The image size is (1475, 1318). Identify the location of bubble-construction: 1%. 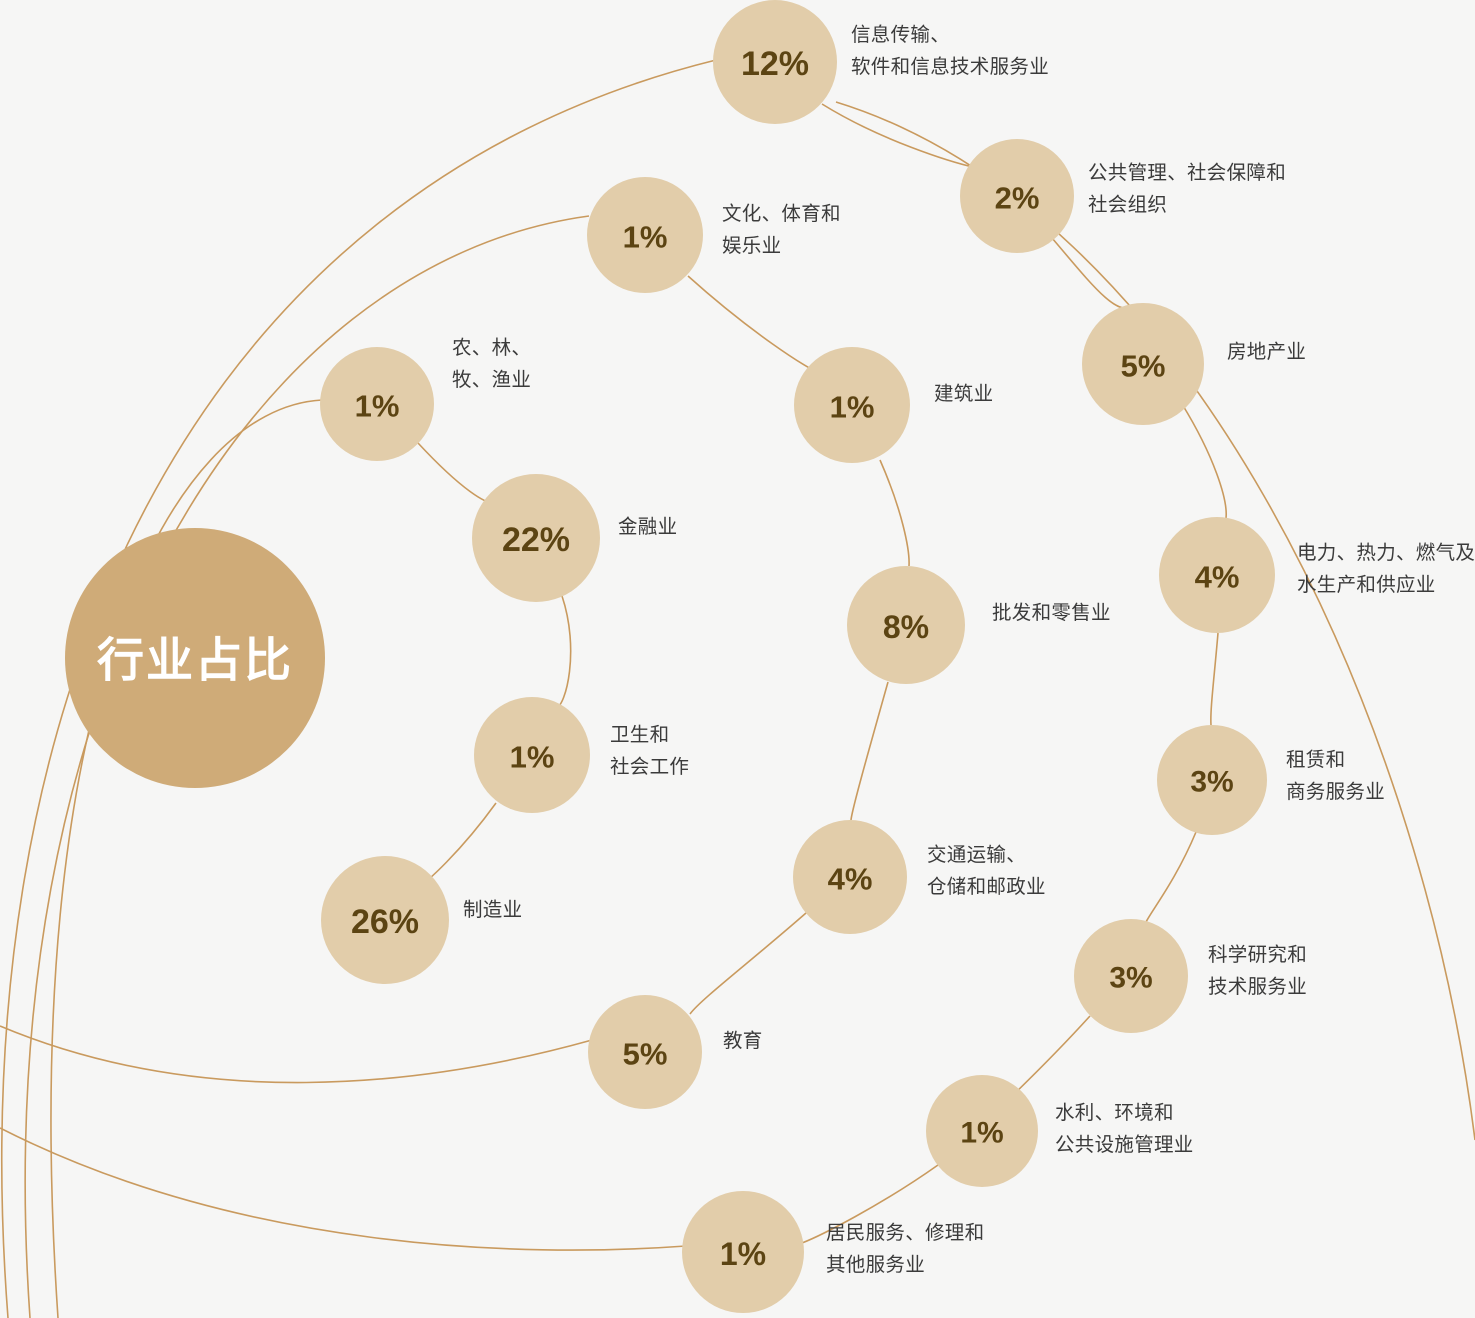
(852, 405).